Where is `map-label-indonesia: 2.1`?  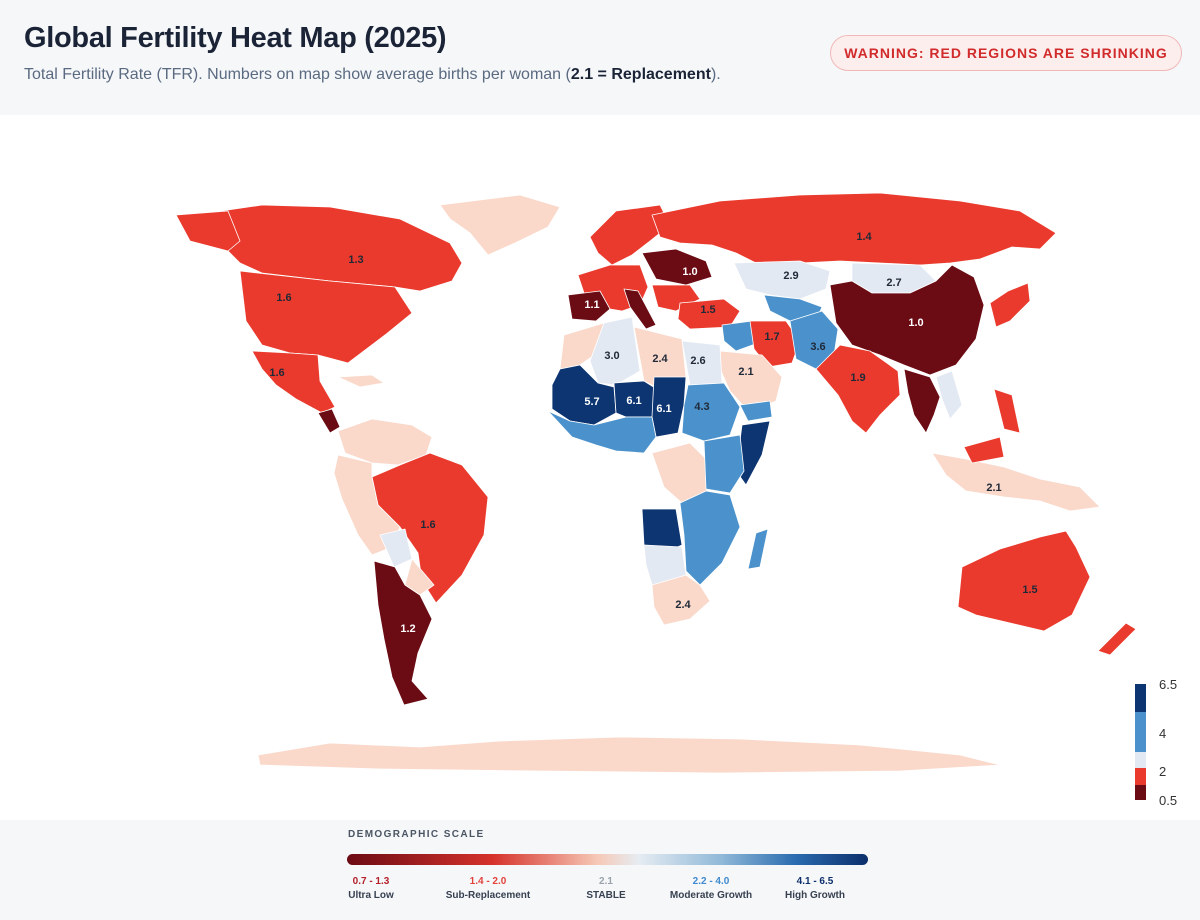
map-label-indonesia: 2.1 is located at coordinates (993, 488).